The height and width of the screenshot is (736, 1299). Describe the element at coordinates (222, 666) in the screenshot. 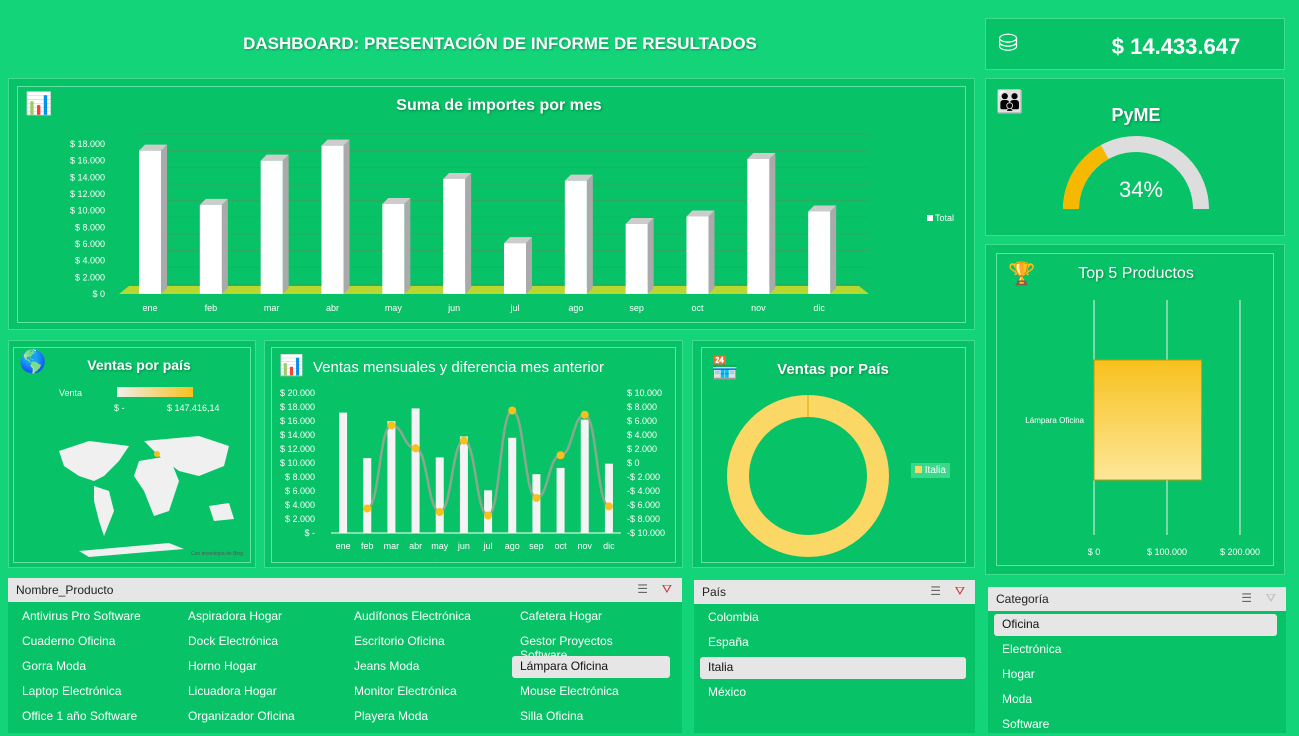

I see `slicer-item: Horno Hogar` at that location.